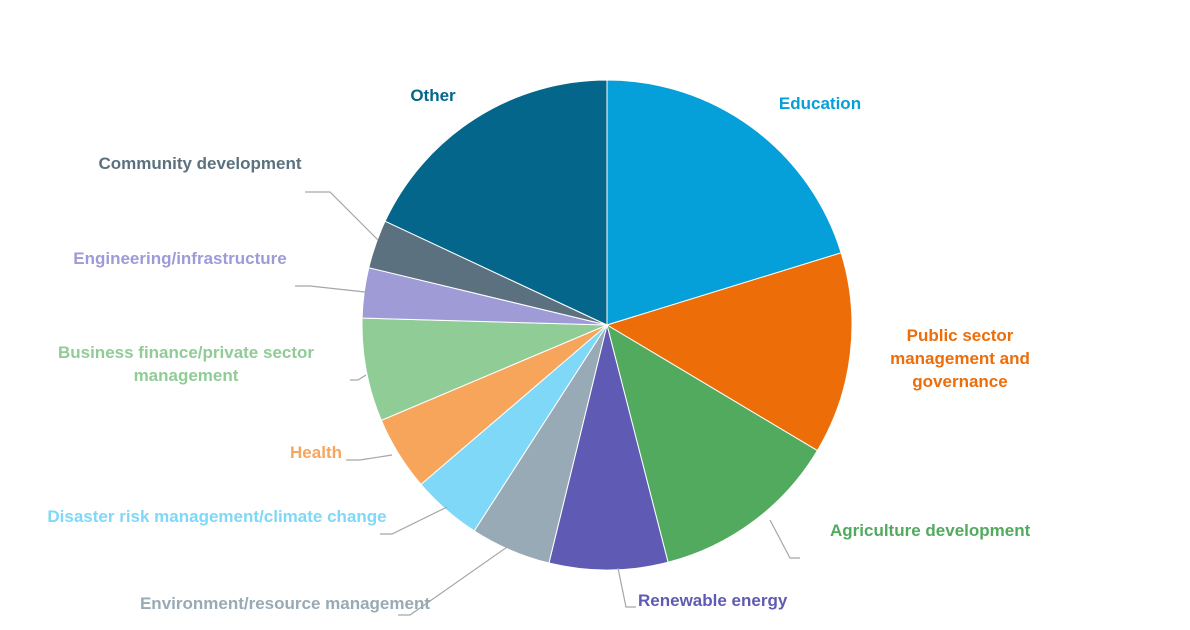 This screenshot has height=630, width=1190. What do you see at coordinates (820, 103) in the screenshot?
I see `slice-label: Education` at bounding box center [820, 103].